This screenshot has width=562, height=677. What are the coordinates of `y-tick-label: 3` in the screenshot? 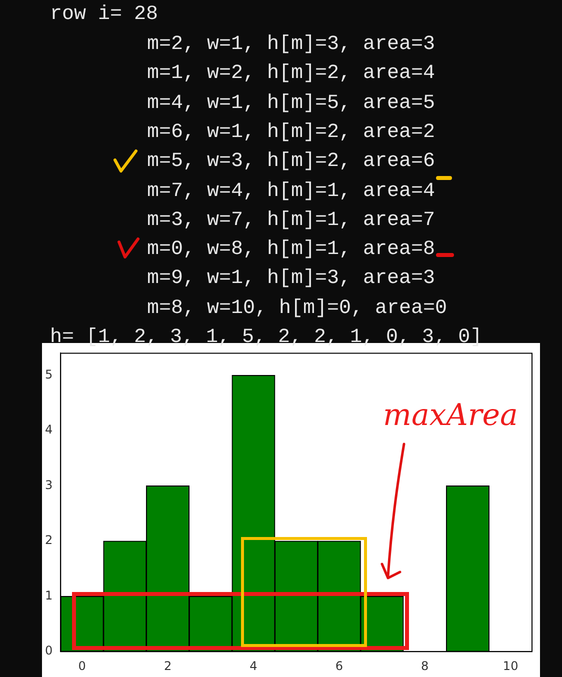 It's located at (48, 485).